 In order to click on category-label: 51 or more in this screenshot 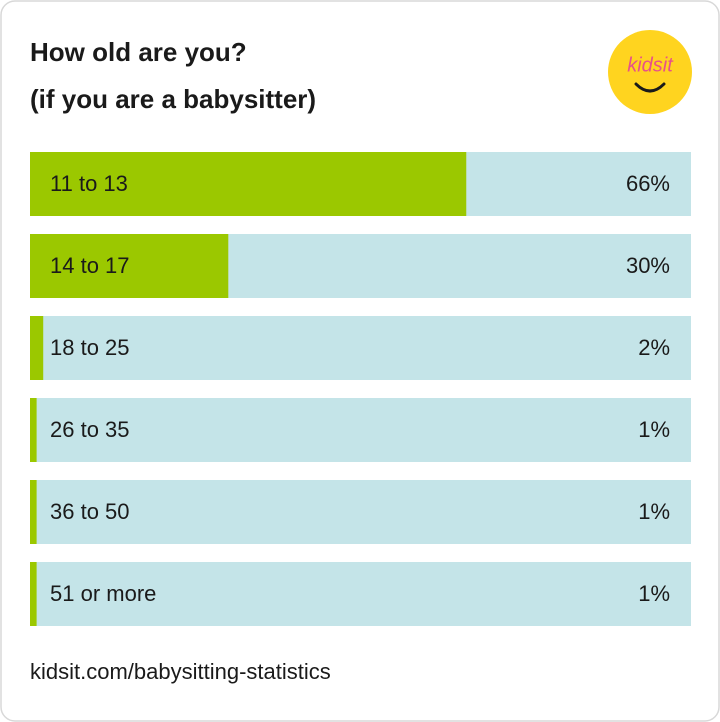, I will do `click(103, 593)`.